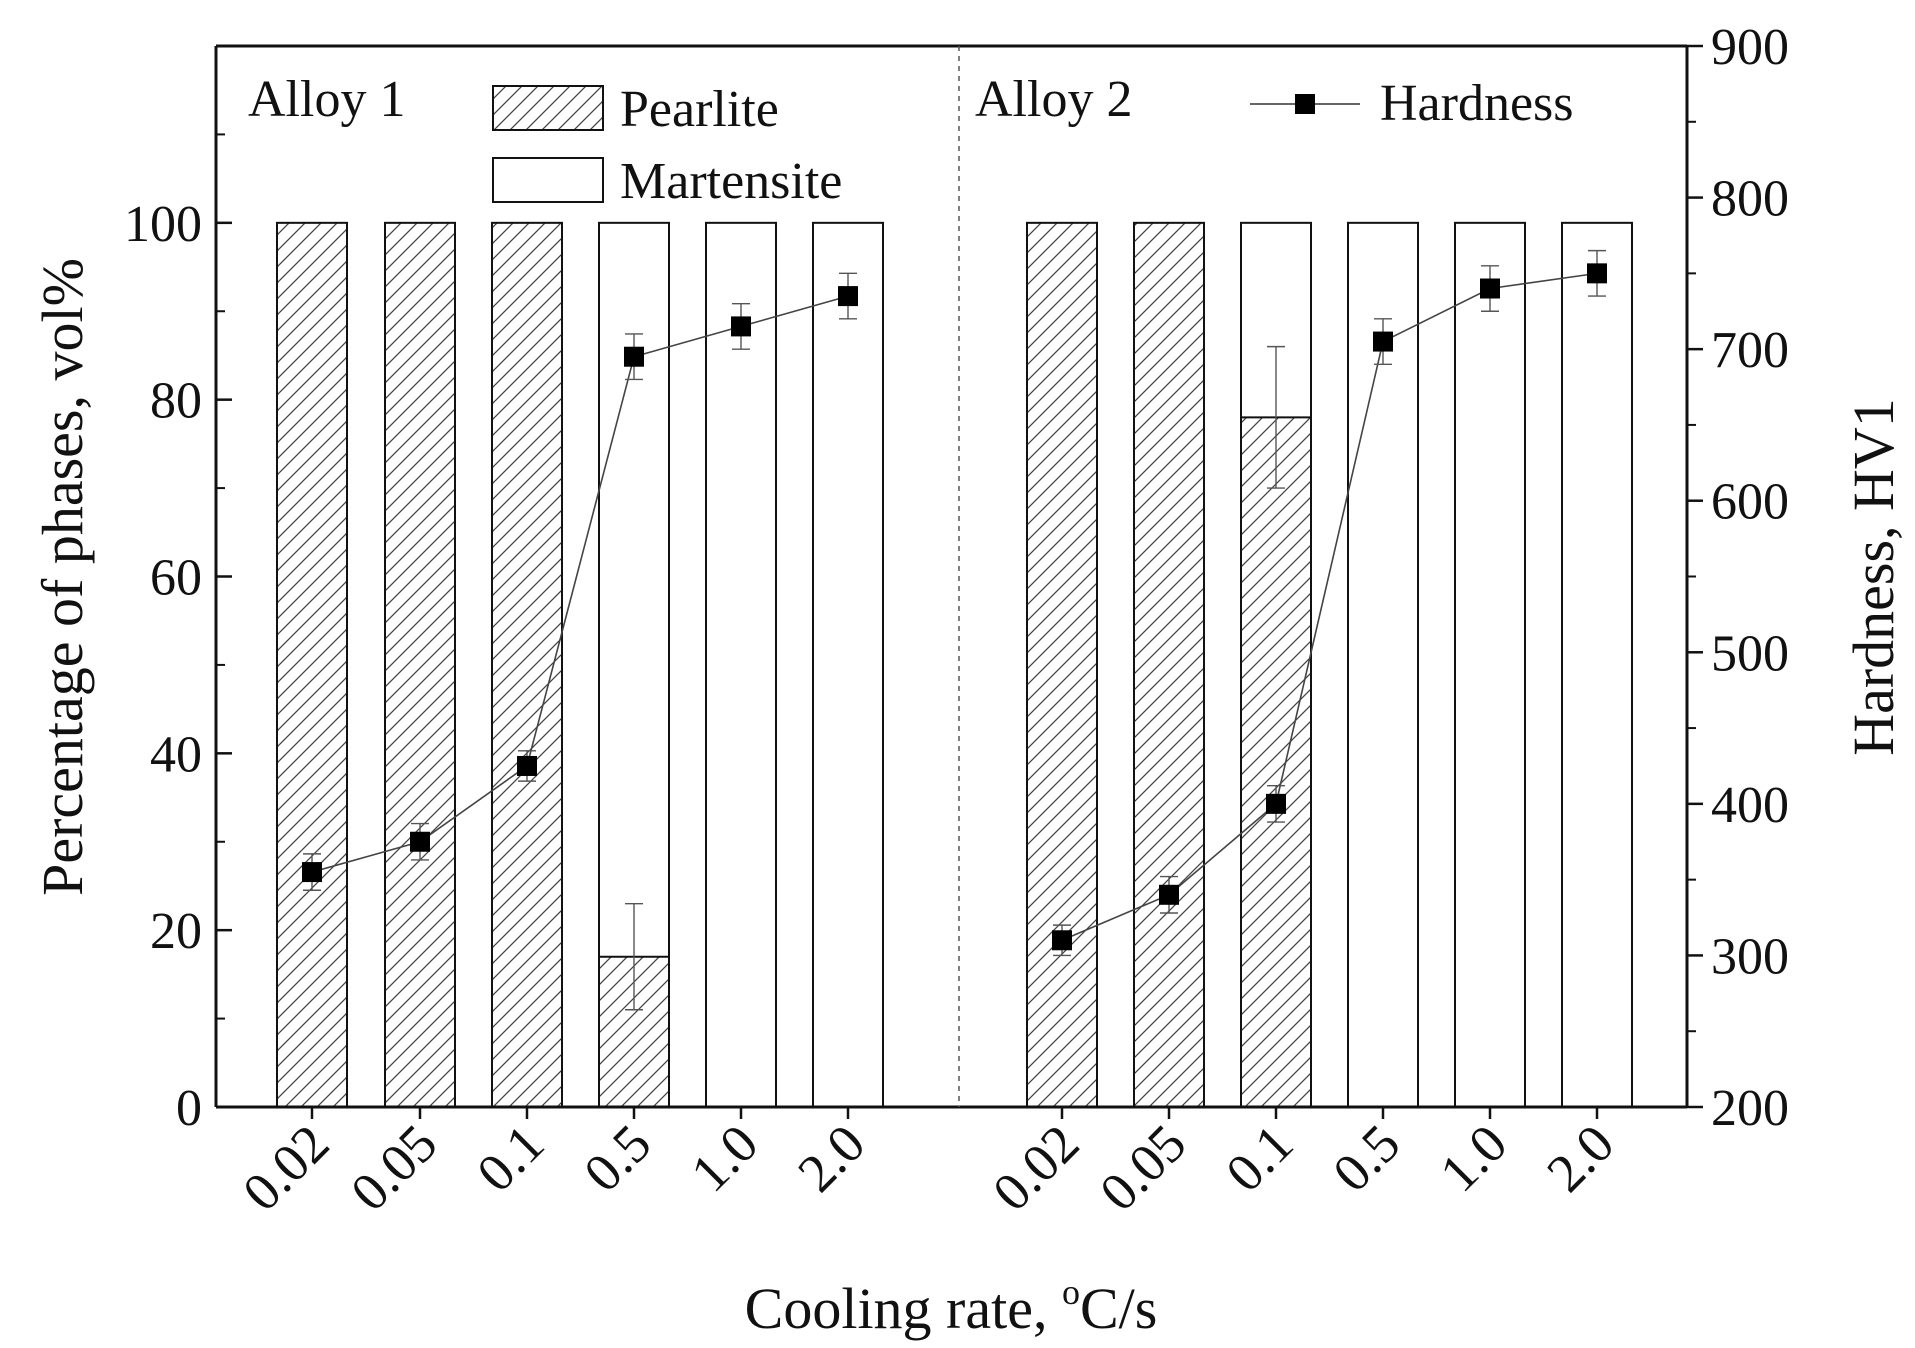 This screenshot has width=1915, height=1348. What do you see at coordinates (731, 181) in the screenshot?
I see `legend-label-martensite: Martensite` at bounding box center [731, 181].